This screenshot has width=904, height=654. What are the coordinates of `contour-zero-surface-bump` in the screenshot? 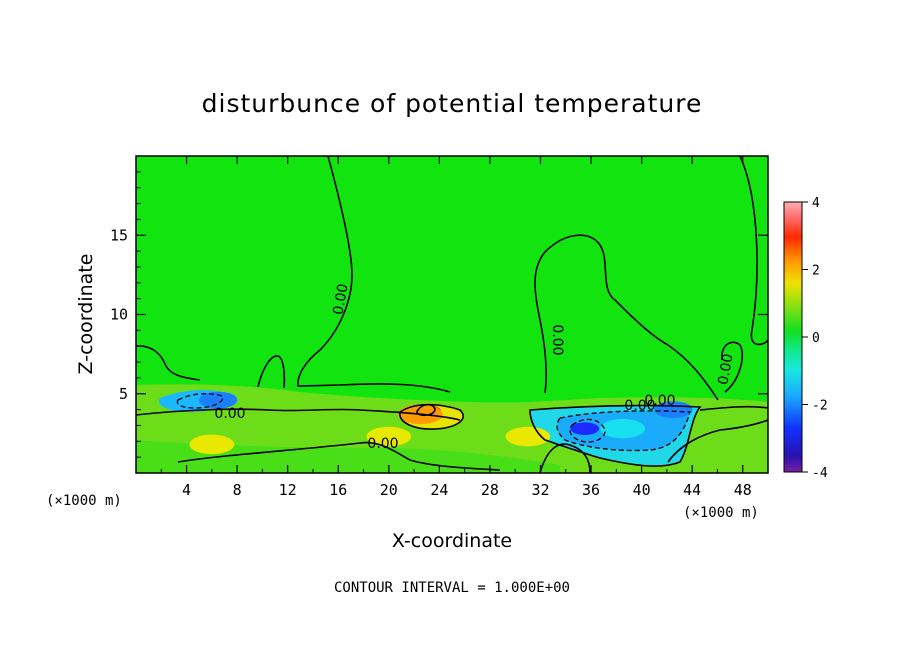 It's located at (565, 458).